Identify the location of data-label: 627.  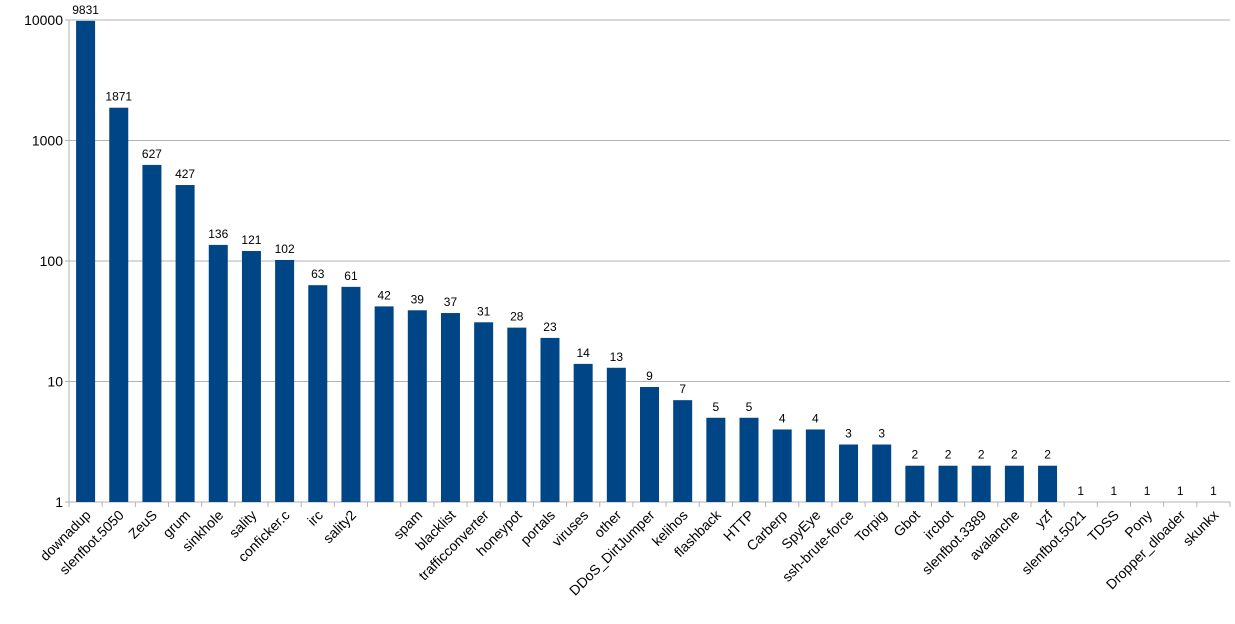
(152, 154).